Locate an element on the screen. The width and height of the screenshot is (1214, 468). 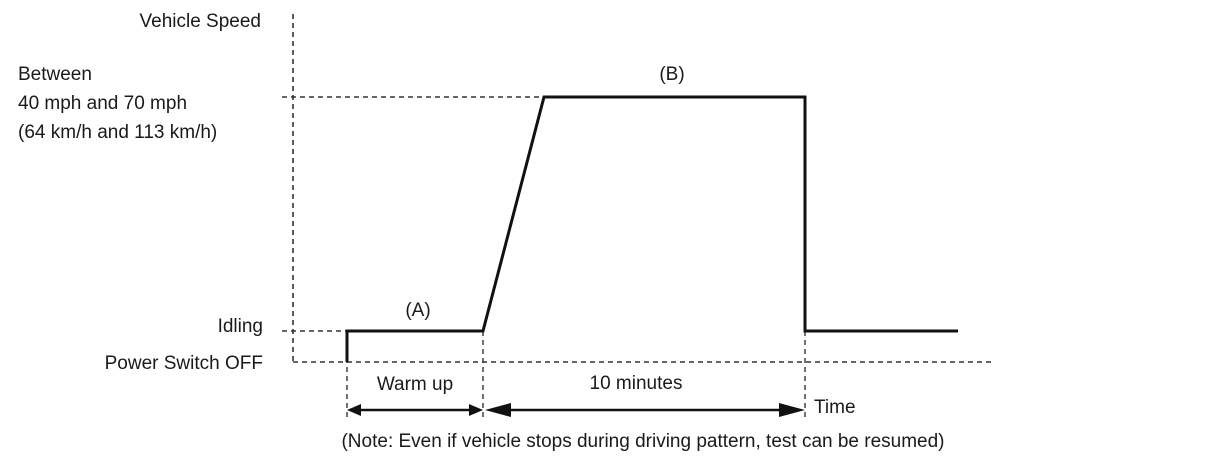
power-switch-off-label: Power Switch OFF is located at coordinates (184, 363).